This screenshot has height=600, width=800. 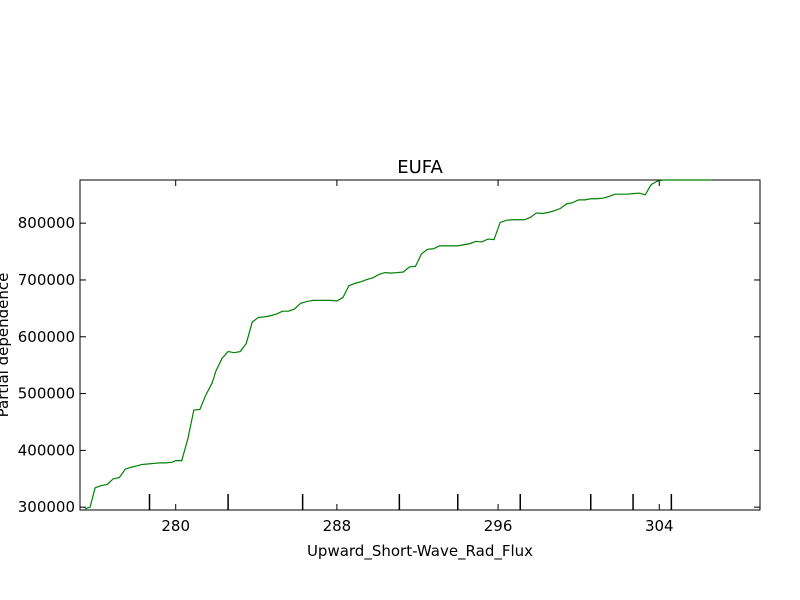 I want to click on x-tick-label: 280, so click(x=175, y=526).